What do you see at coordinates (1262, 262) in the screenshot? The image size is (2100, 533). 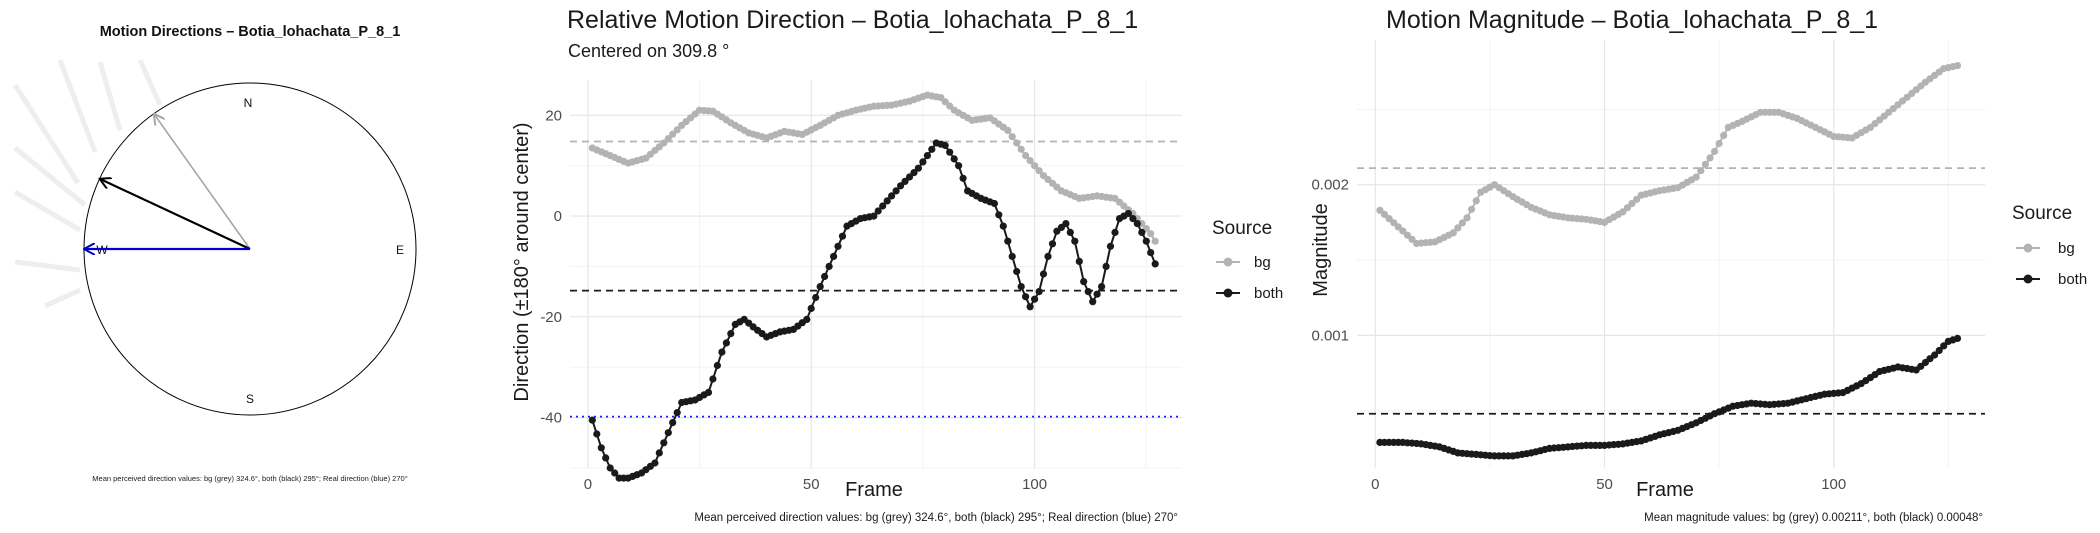 I see `direction-legend-bg: bg` at bounding box center [1262, 262].